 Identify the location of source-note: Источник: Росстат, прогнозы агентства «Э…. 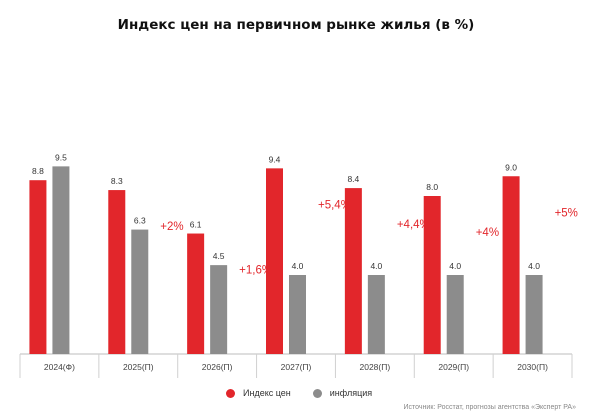
(489, 407).